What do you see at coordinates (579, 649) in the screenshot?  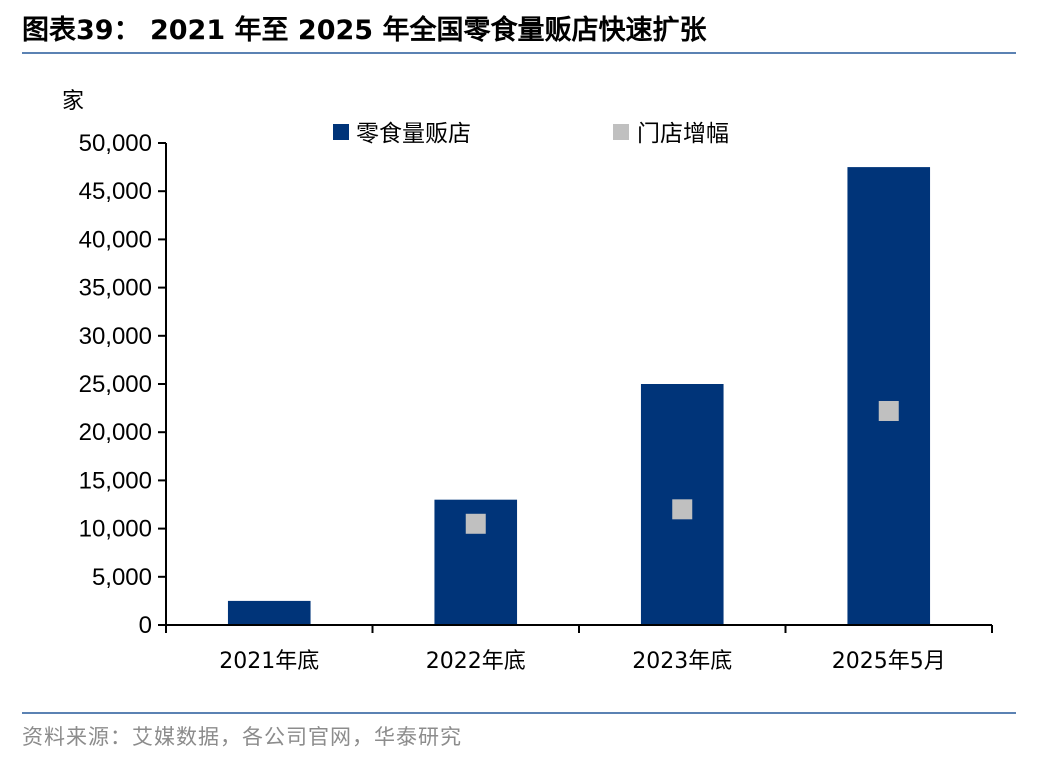 I see `x-axis: 2021年底 2022年底 2023年底 2025年5月` at bounding box center [579, 649].